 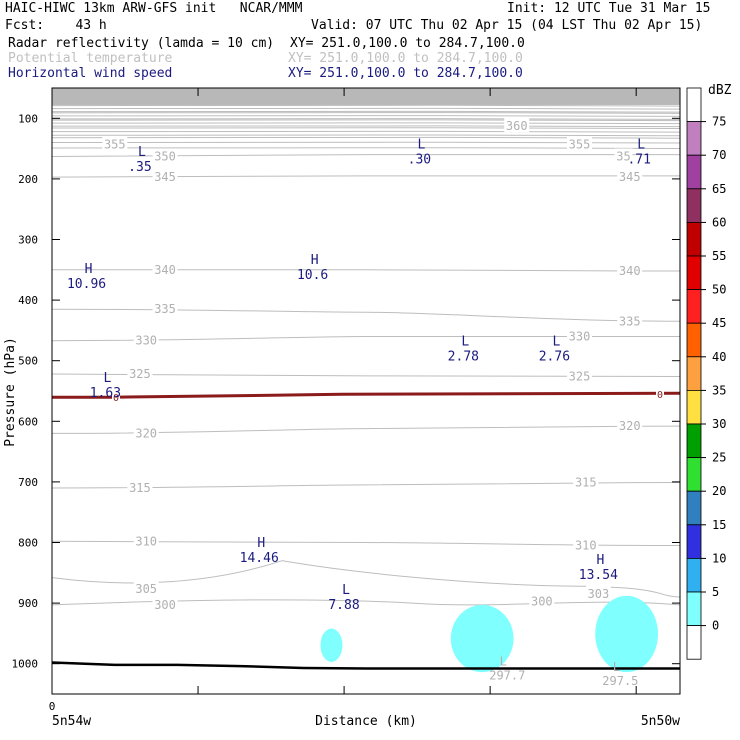 I want to click on field-reflectivity-name: Radar reflectivity (lamda = 10 cm), so click(x=141, y=43).